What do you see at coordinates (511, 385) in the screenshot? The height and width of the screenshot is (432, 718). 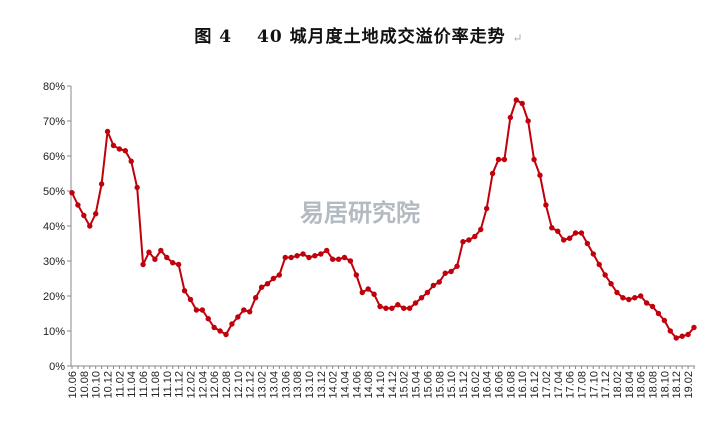 I see `x-tick-label: 16.08` at bounding box center [511, 385].